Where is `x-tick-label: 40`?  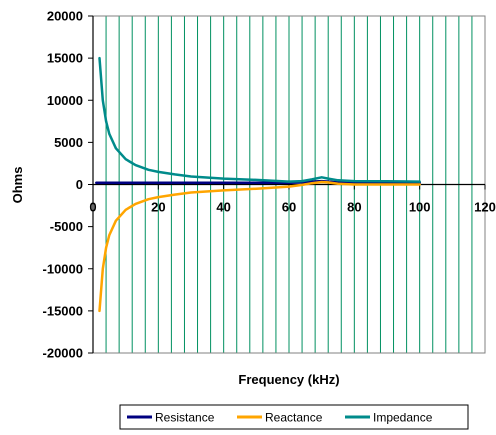
x-tick-label: 40 is located at coordinates (223, 207).